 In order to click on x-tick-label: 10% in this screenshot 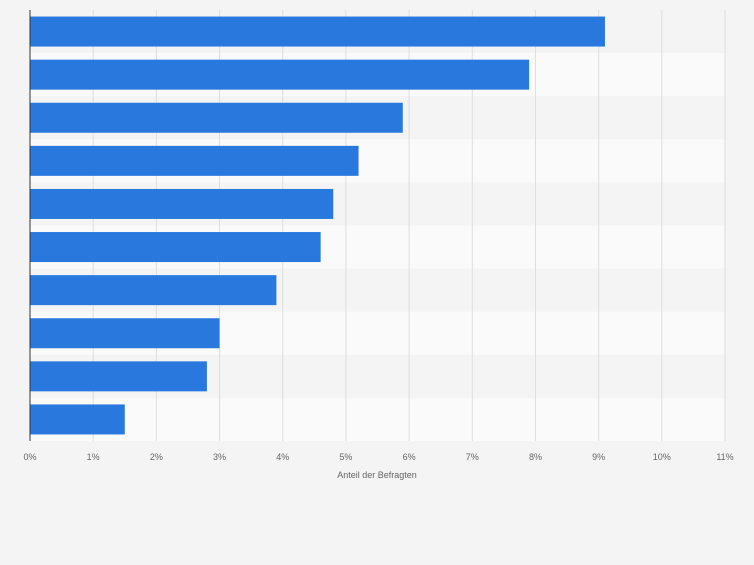, I will do `click(662, 457)`.